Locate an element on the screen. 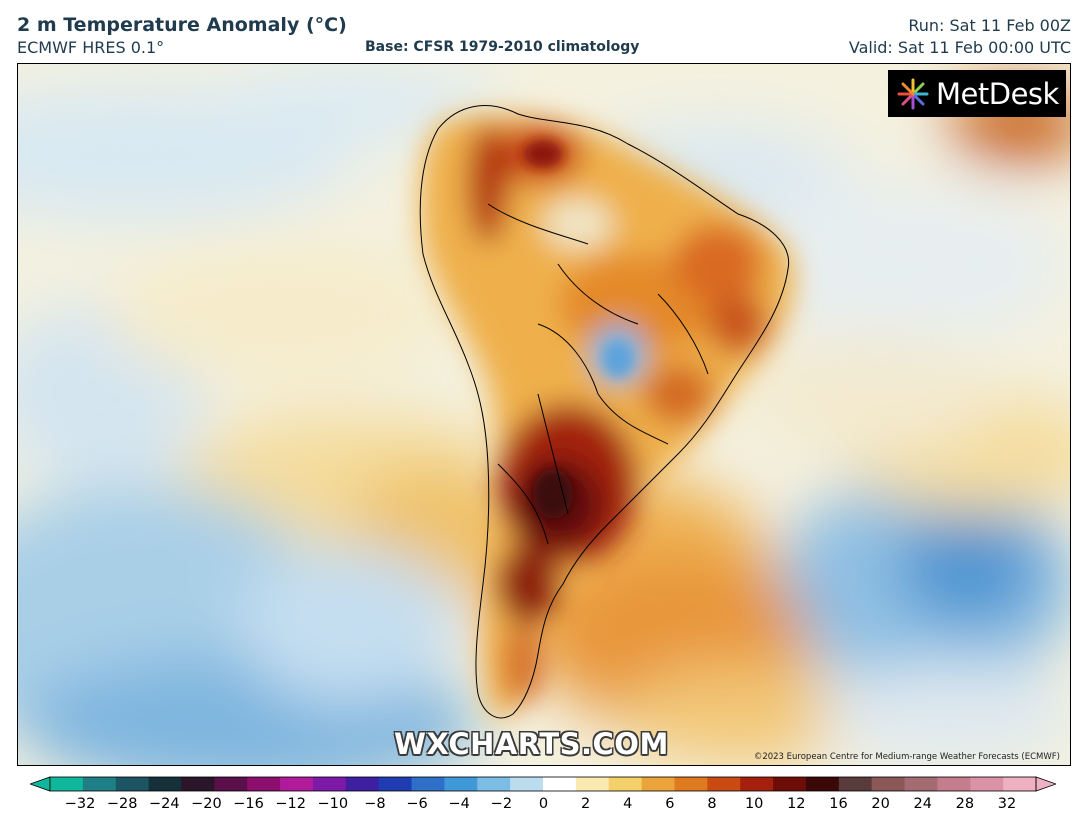 Image resolution: width=1088 pixels, height=833 pixels. colorbar-tick-label: −6 is located at coordinates (417, 804).